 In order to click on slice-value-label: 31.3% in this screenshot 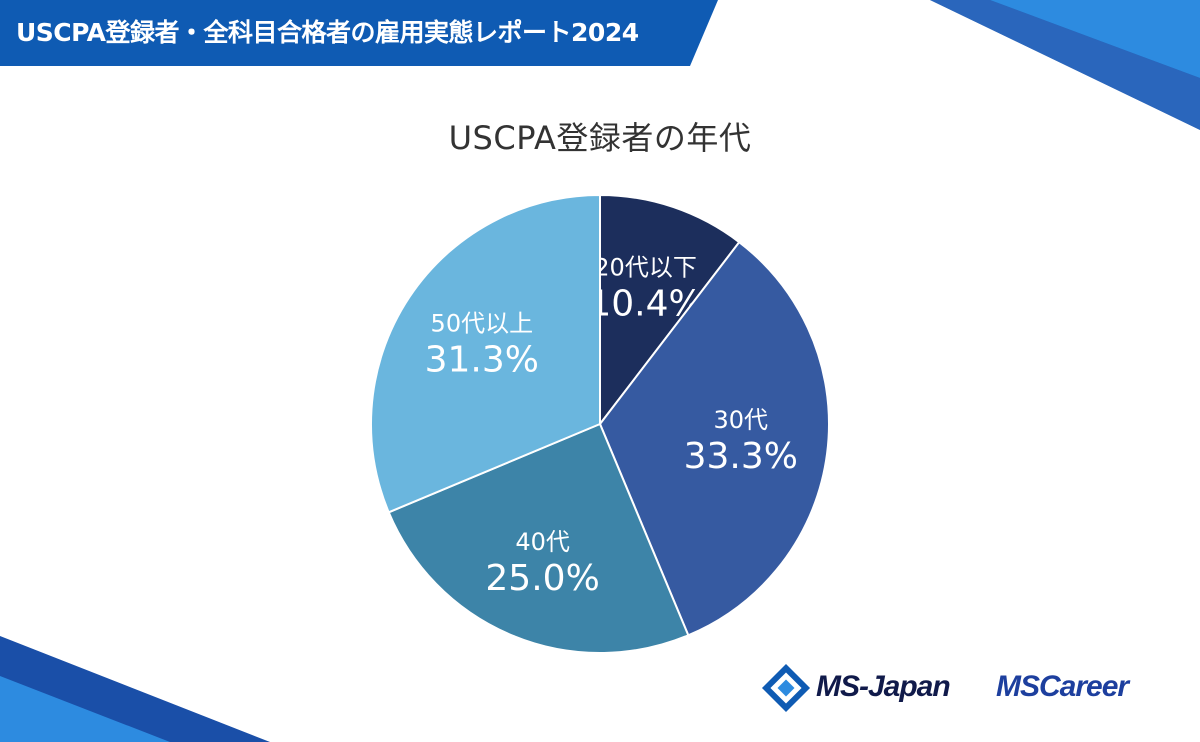, I will do `click(482, 359)`.